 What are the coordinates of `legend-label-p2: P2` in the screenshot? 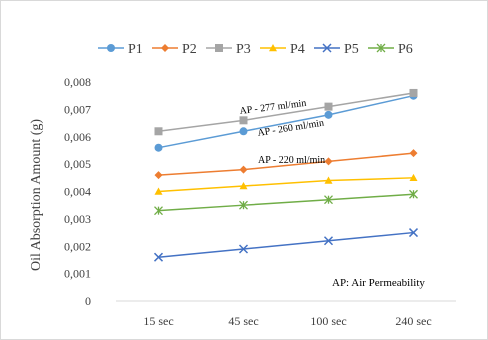 It's located at (189, 49).